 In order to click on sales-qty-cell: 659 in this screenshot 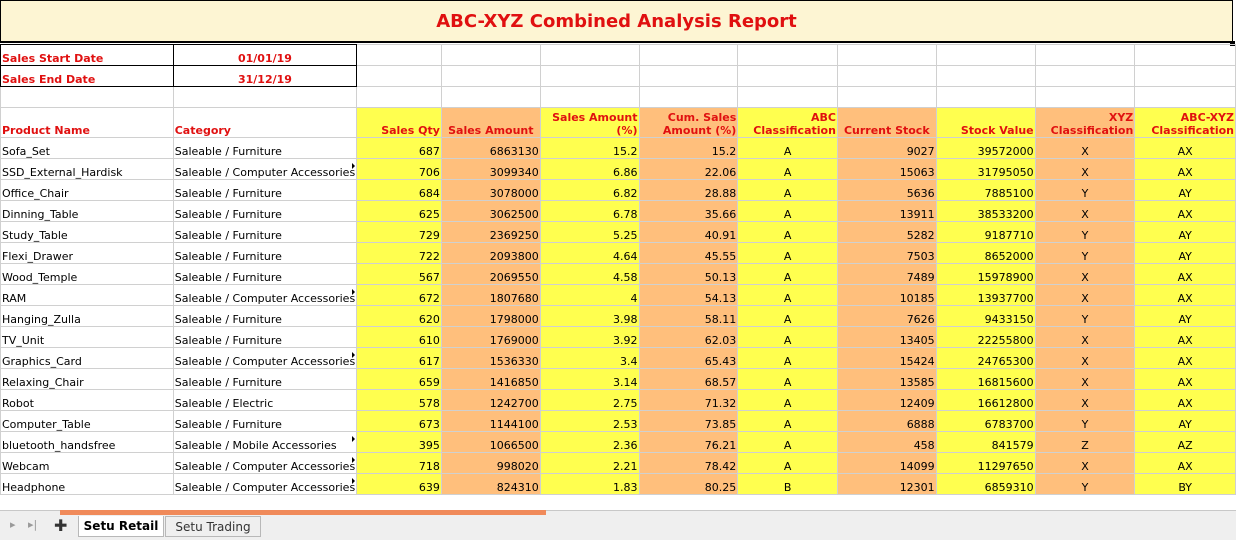, I will do `click(399, 379)`.